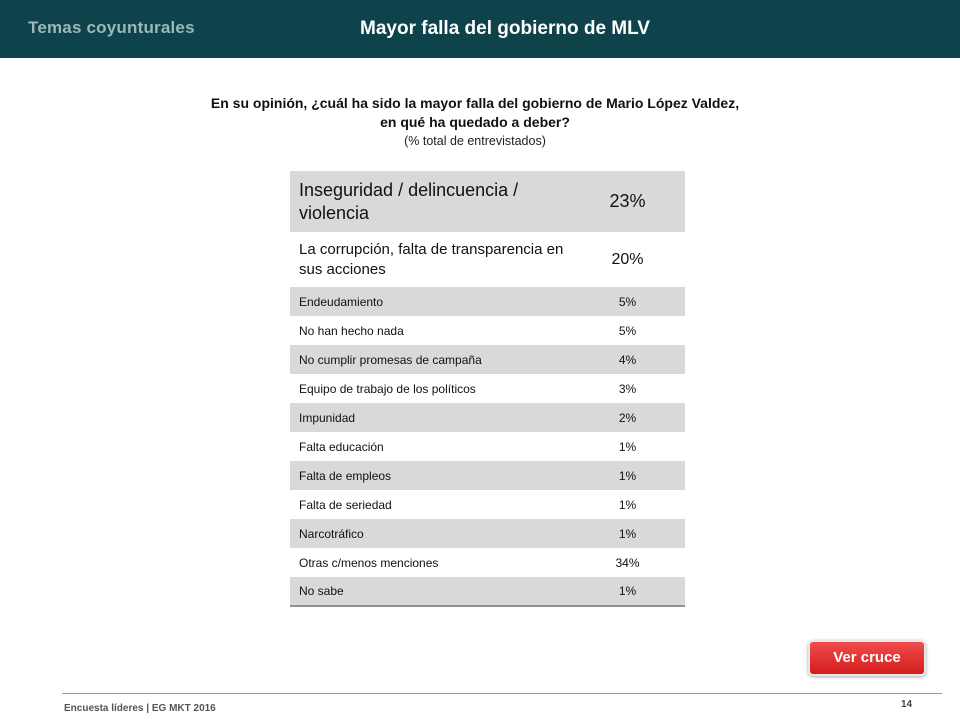  I want to click on ver-cruce-button: Ver cruce, so click(867, 658).